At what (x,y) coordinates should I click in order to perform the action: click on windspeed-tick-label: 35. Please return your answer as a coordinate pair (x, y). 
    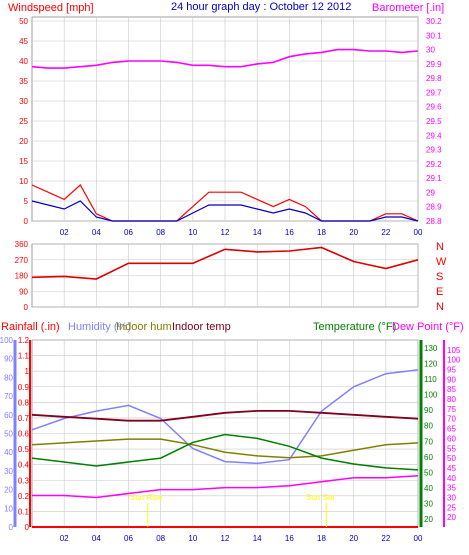
    Looking at the image, I should click on (23, 81).